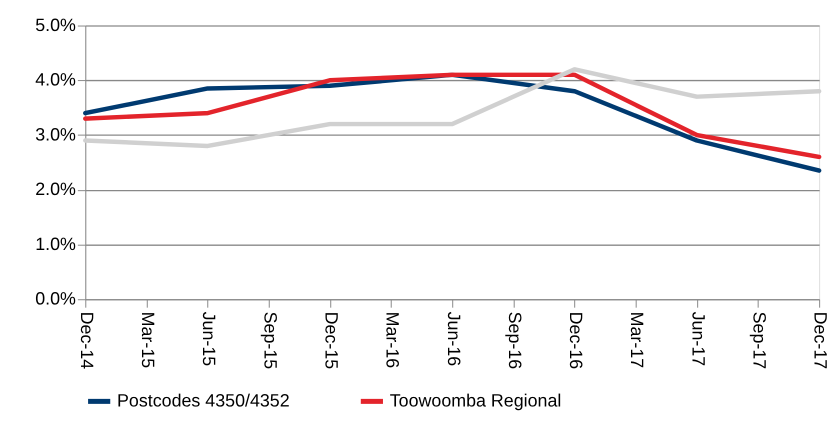  What do you see at coordinates (55, 298) in the screenshot?
I see `y-tick-label: 0.0%` at bounding box center [55, 298].